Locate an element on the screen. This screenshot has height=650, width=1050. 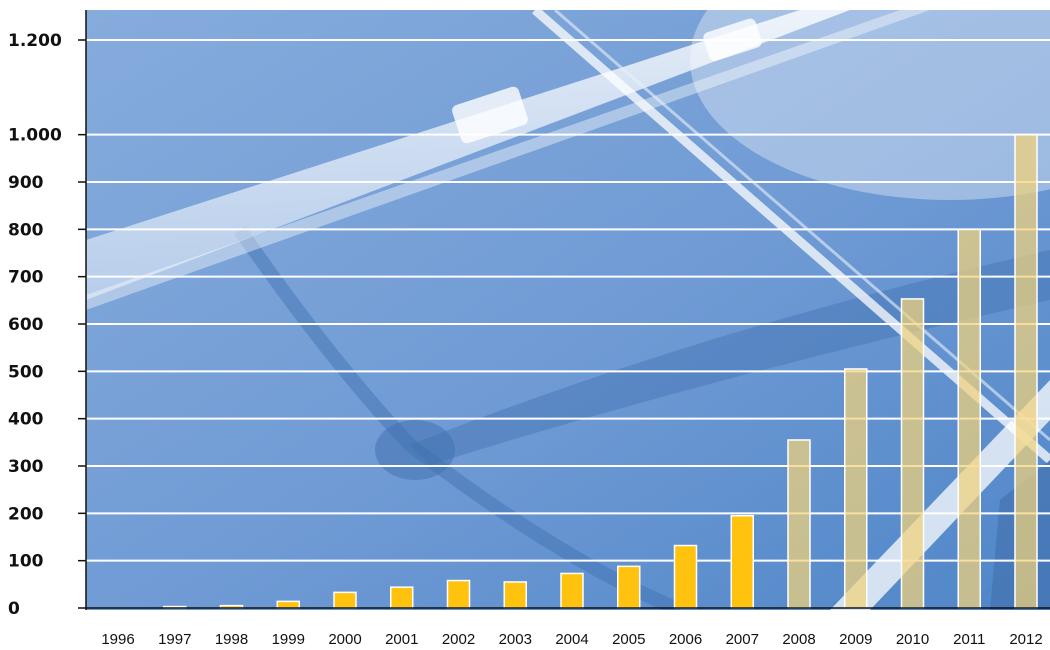
x-tick-label: 2004 is located at coordinates (571, 639).